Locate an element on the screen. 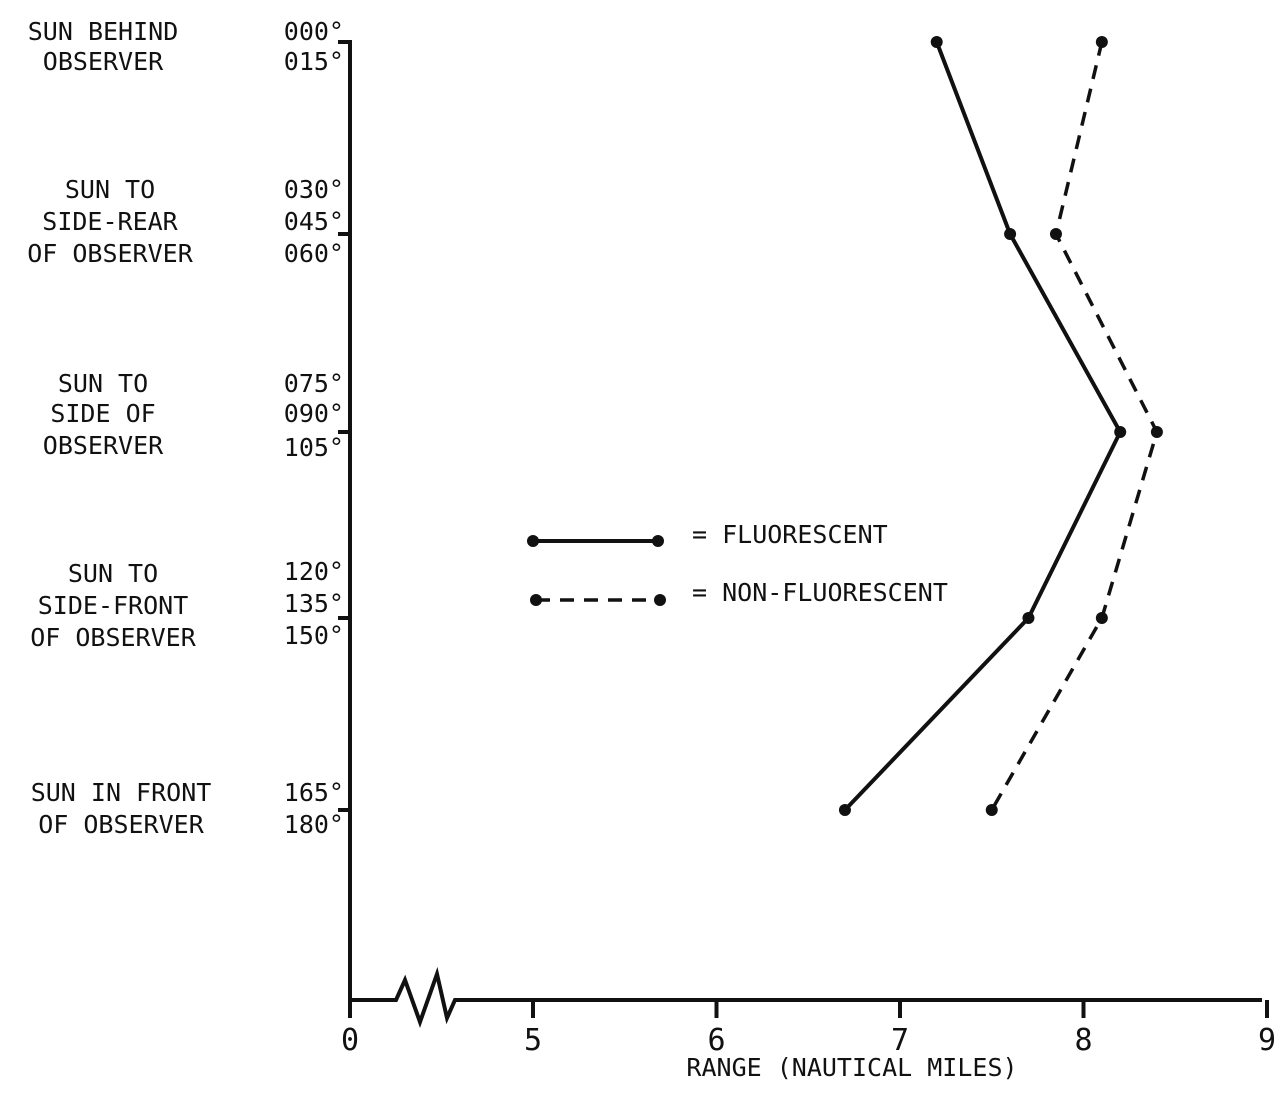 The height and width of the screenshot is (1112, 1282). y-angle-label: 075° is located at coordinates (314, 383).